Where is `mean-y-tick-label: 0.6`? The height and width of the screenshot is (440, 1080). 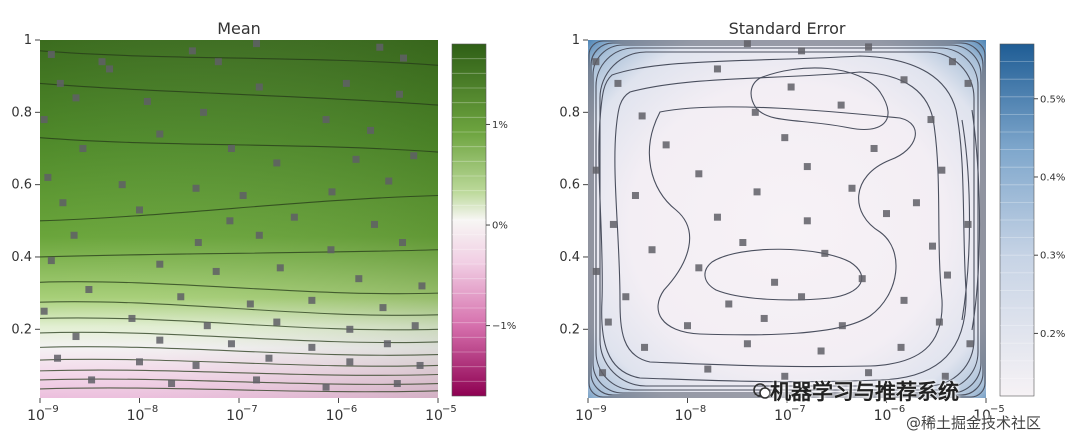
mean-y-tick-label: 0.6 is located at coordinates (21, 185).